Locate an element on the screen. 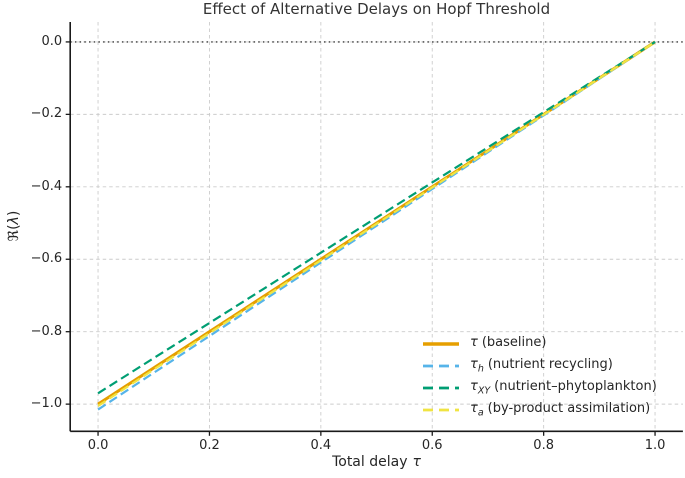 This screenshot has height=478, width=685. x-axis-label-text: Total delay is located at coordinates (370, 462).